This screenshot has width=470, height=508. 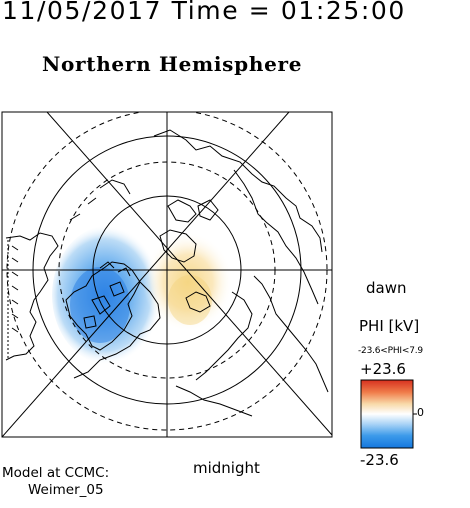 I want to click on midnight-label: midnight, so click(x=226, y=468).